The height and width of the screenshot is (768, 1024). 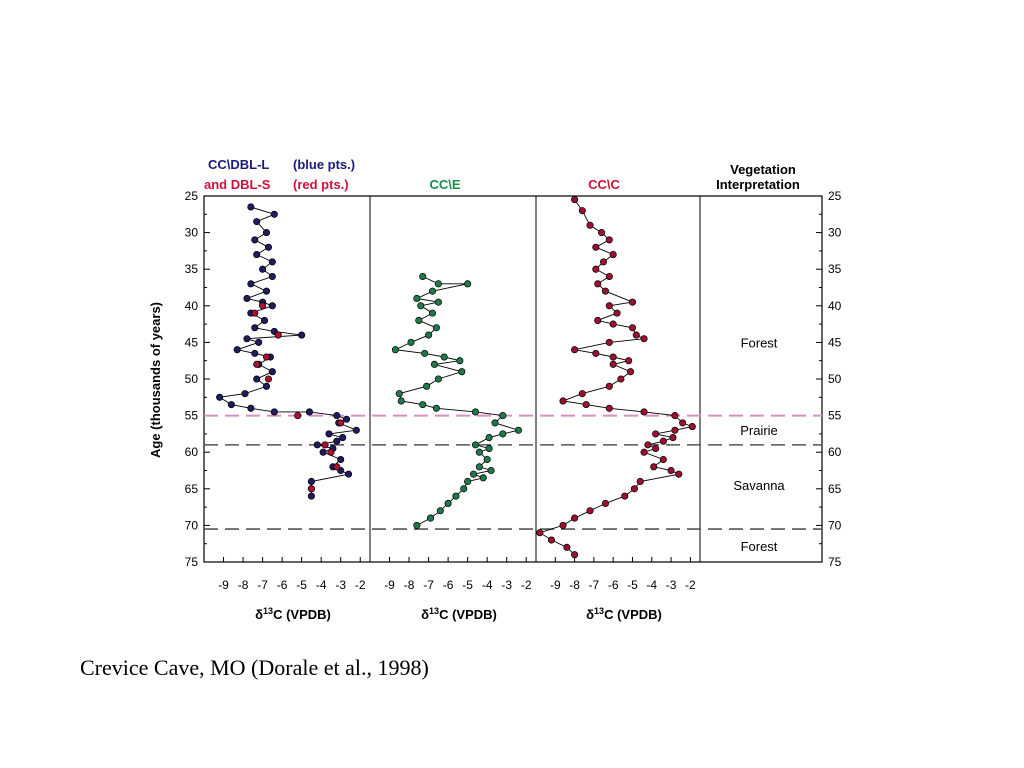 I want to click on y-tick-label-right: 25, so click(x=835, y=196).